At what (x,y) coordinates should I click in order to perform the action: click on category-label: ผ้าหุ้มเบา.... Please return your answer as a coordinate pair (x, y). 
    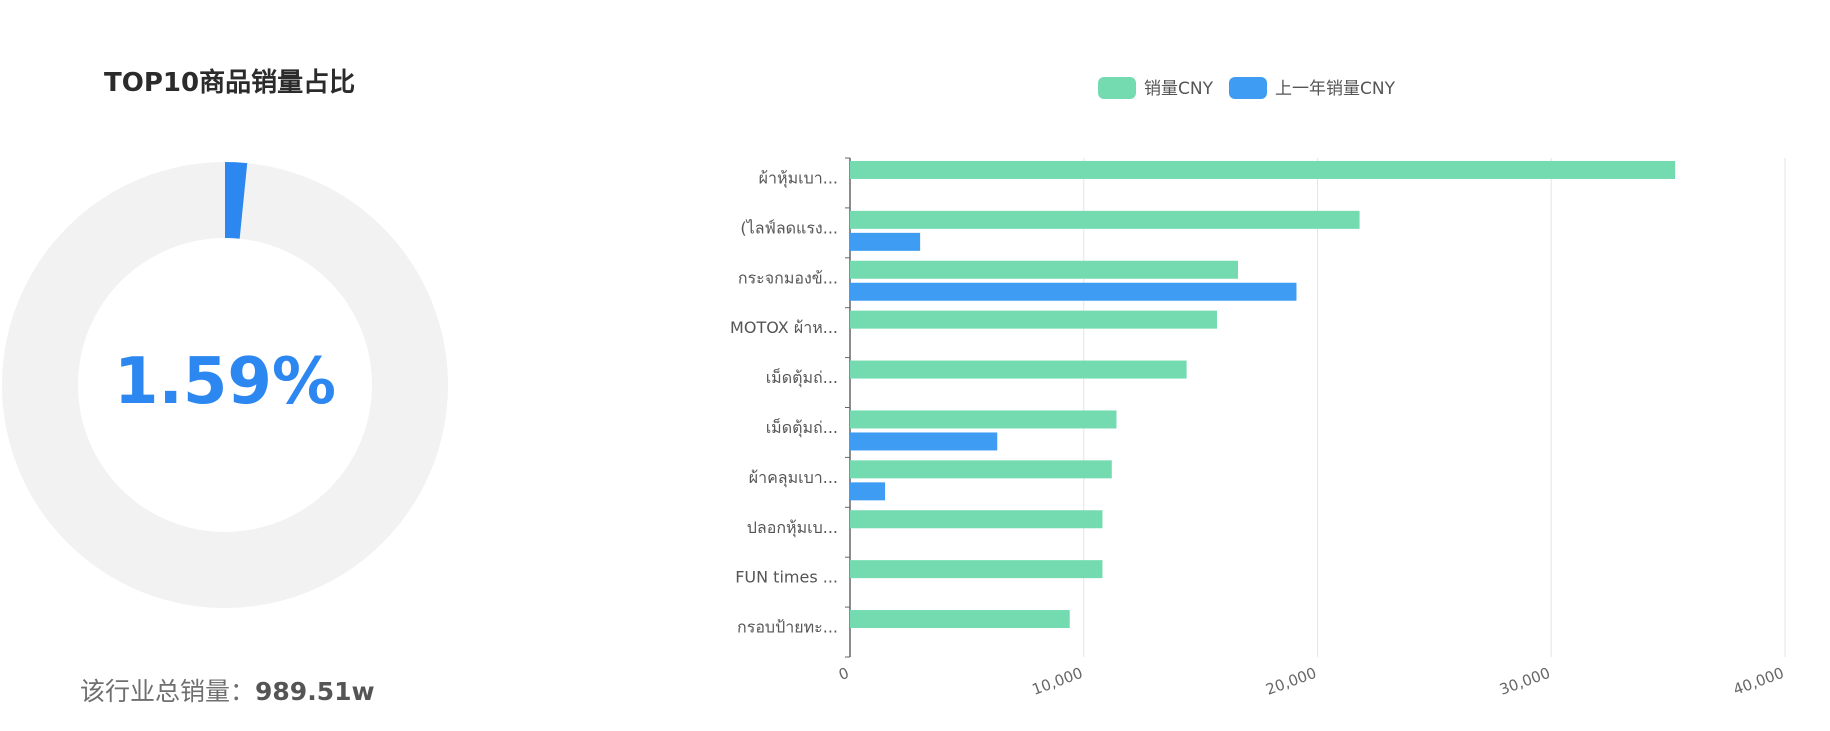
    Looking at the image, I should click on (798, 178).